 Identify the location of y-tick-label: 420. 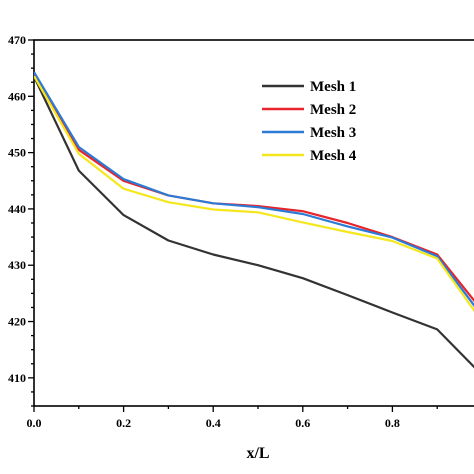
(17, 322).